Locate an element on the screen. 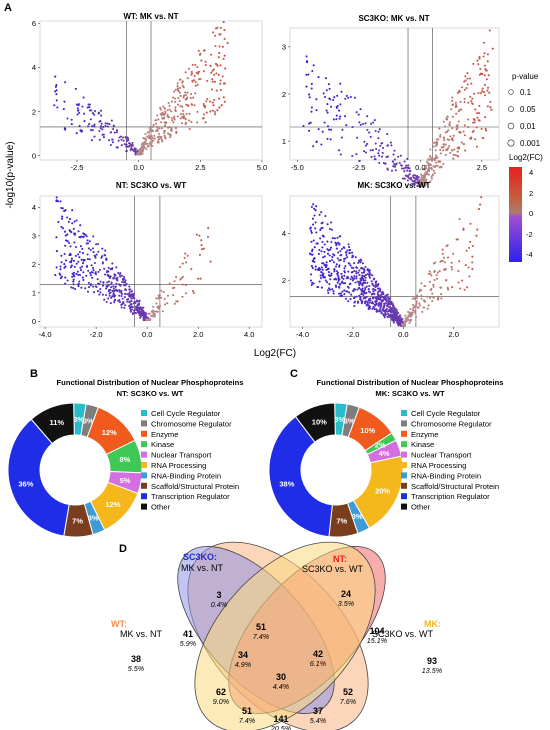 This screenshot has height=730, width=550. legend-label: Scaffold/Structural Protein is located at coordinates (195, 486).